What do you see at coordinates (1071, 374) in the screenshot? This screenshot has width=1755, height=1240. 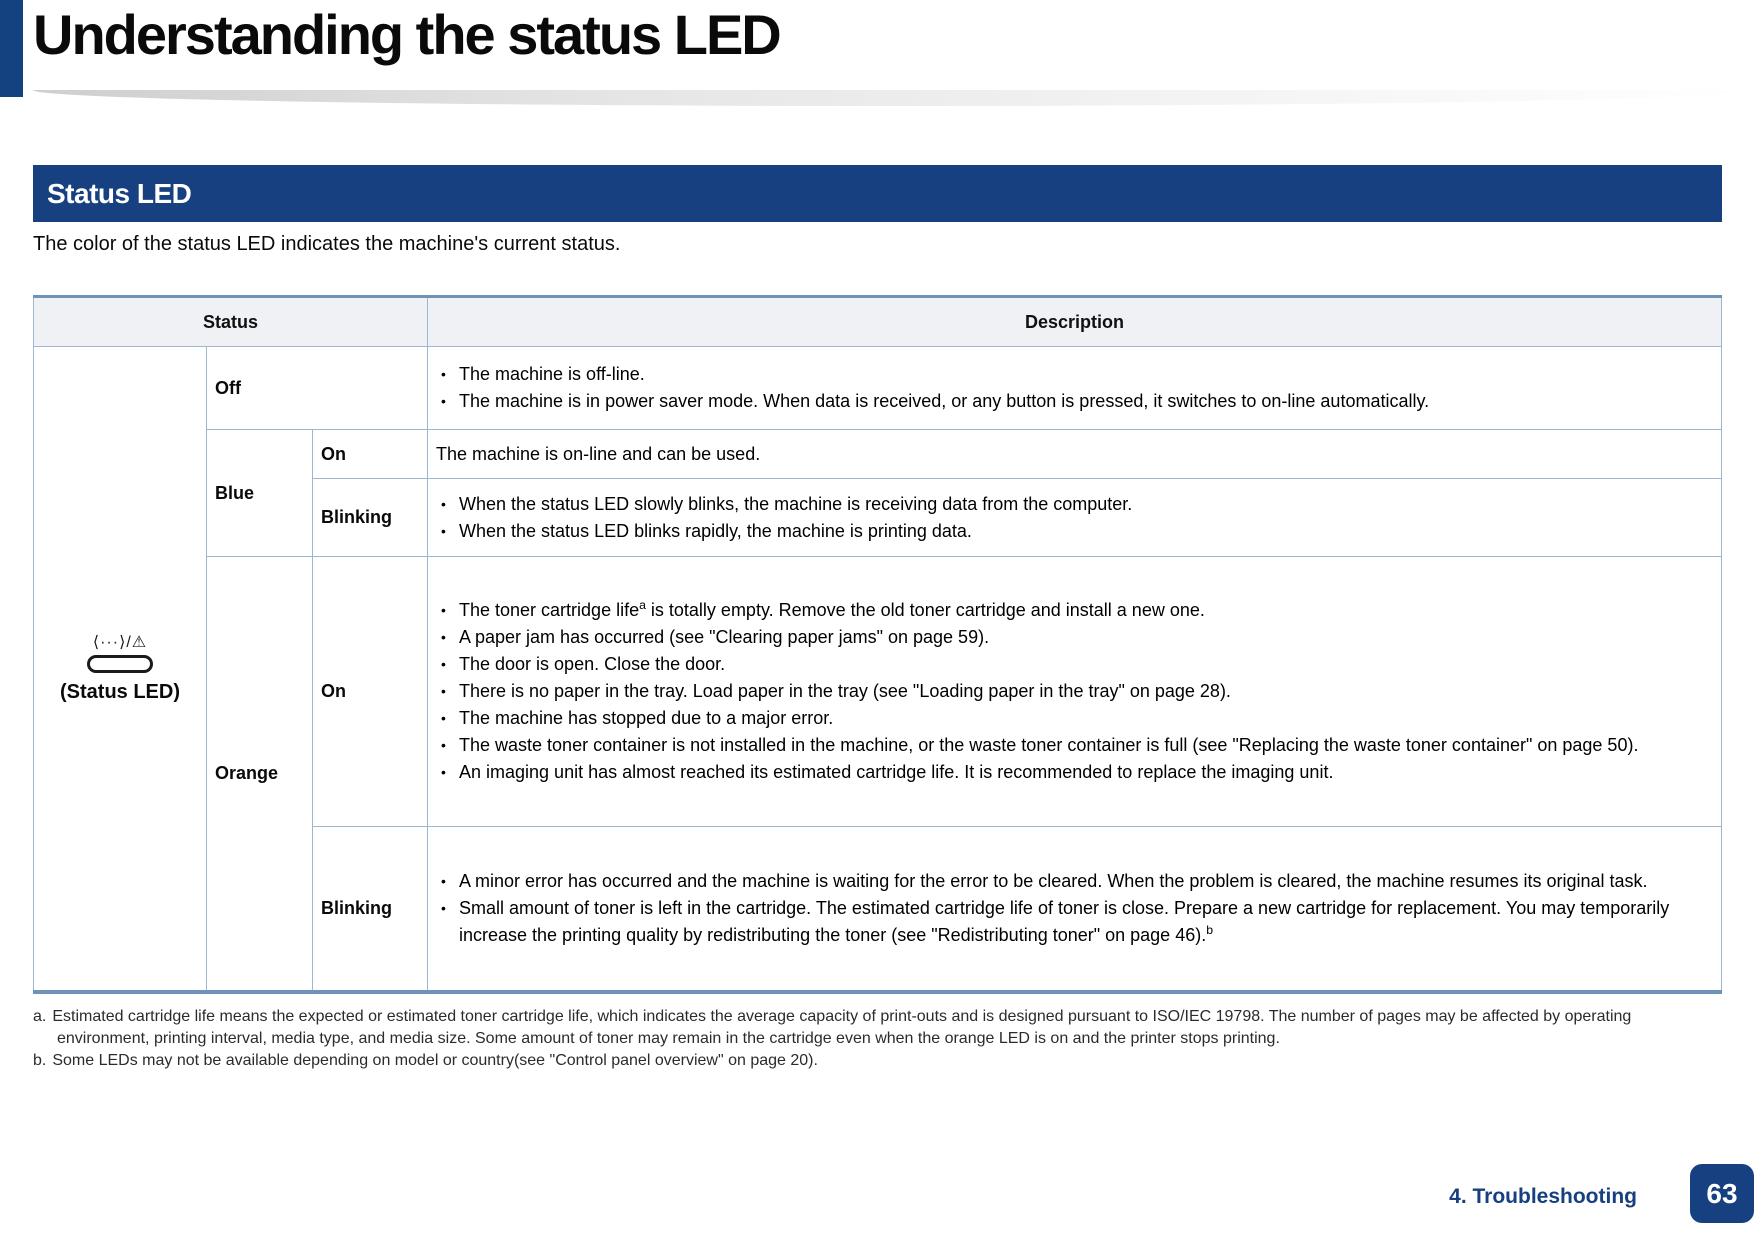 I see `bullet-item: The machine is off-line.` at bounding box center [1071, 374].